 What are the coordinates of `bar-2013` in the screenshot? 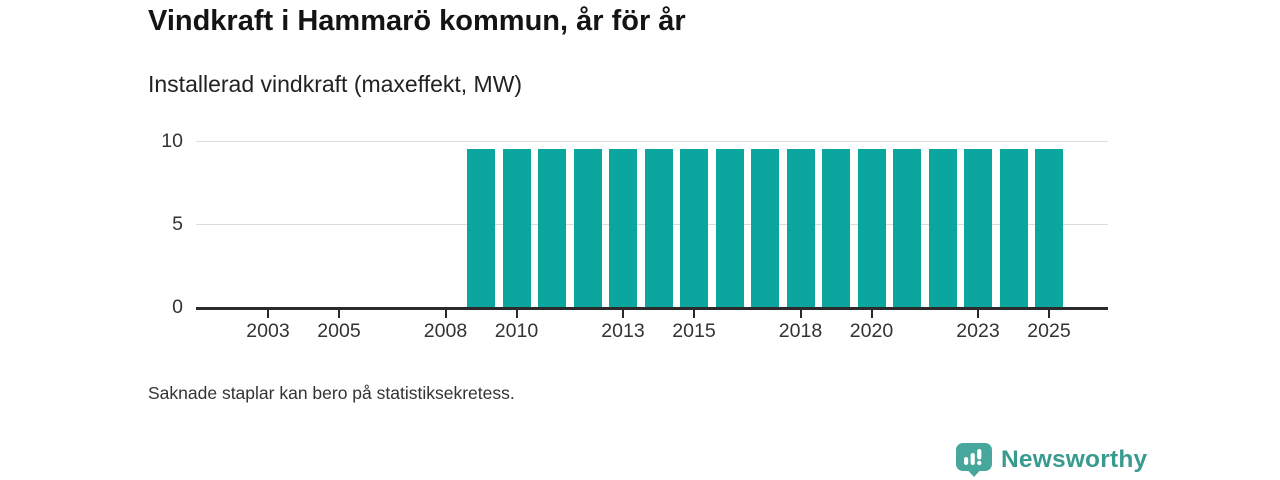 It's located at (623, 228).